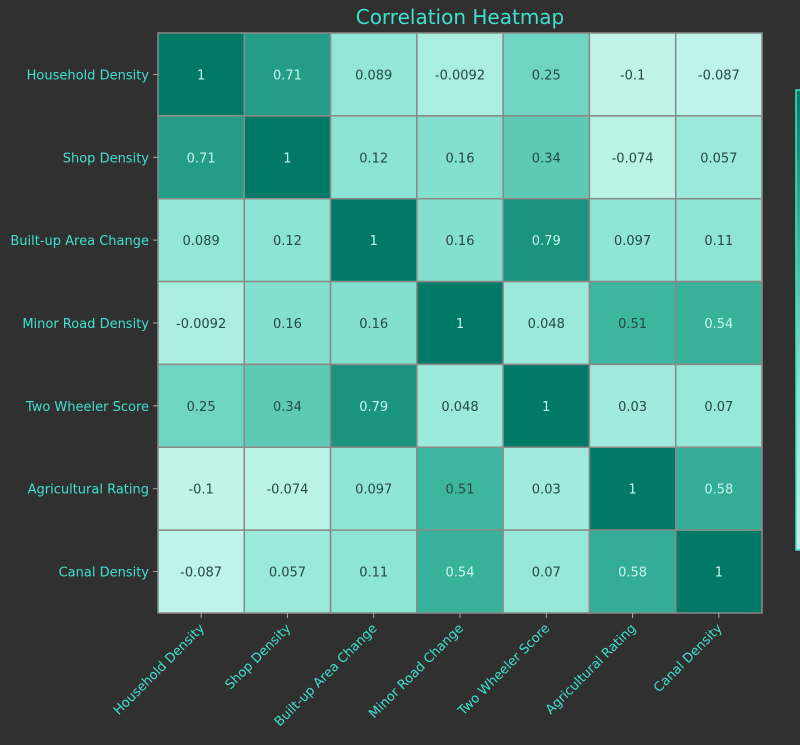 This screenshot has height=745, width=800. I want to click on x-tick-label: Canal Density, so click(688, 658).